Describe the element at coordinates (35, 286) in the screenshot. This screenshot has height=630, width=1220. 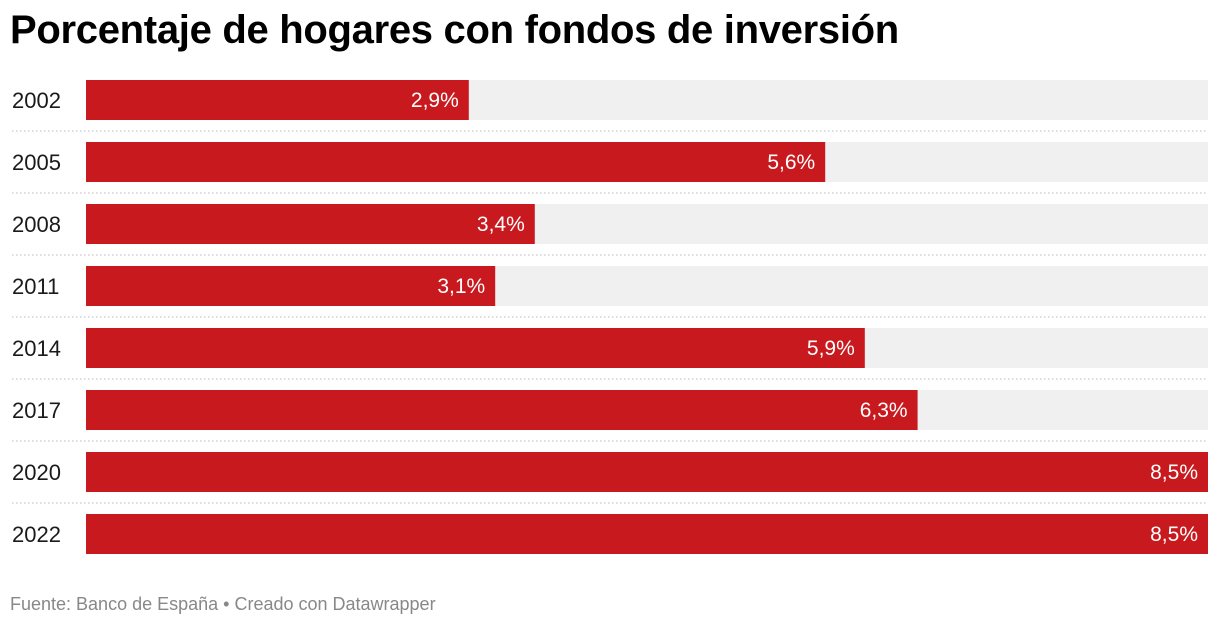
I see `row-label-2011: 2011` at that location.